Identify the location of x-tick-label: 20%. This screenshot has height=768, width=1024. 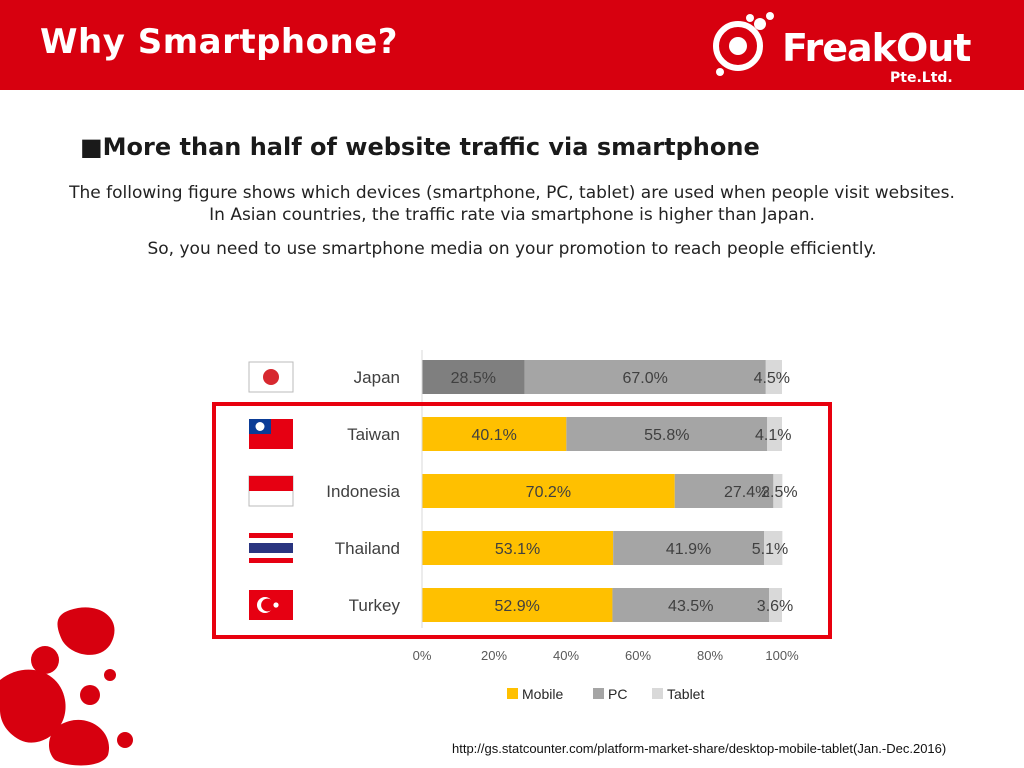
(494, 655).